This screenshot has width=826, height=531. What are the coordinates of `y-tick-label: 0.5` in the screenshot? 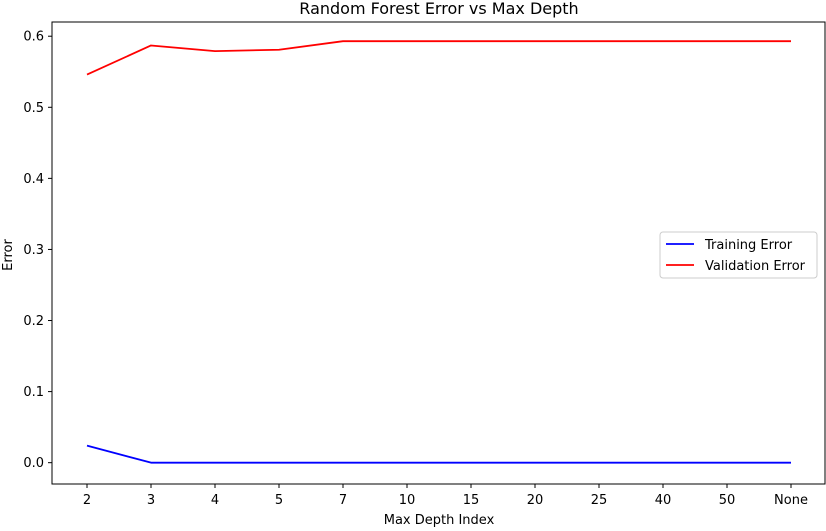 It's located at (33, 108).